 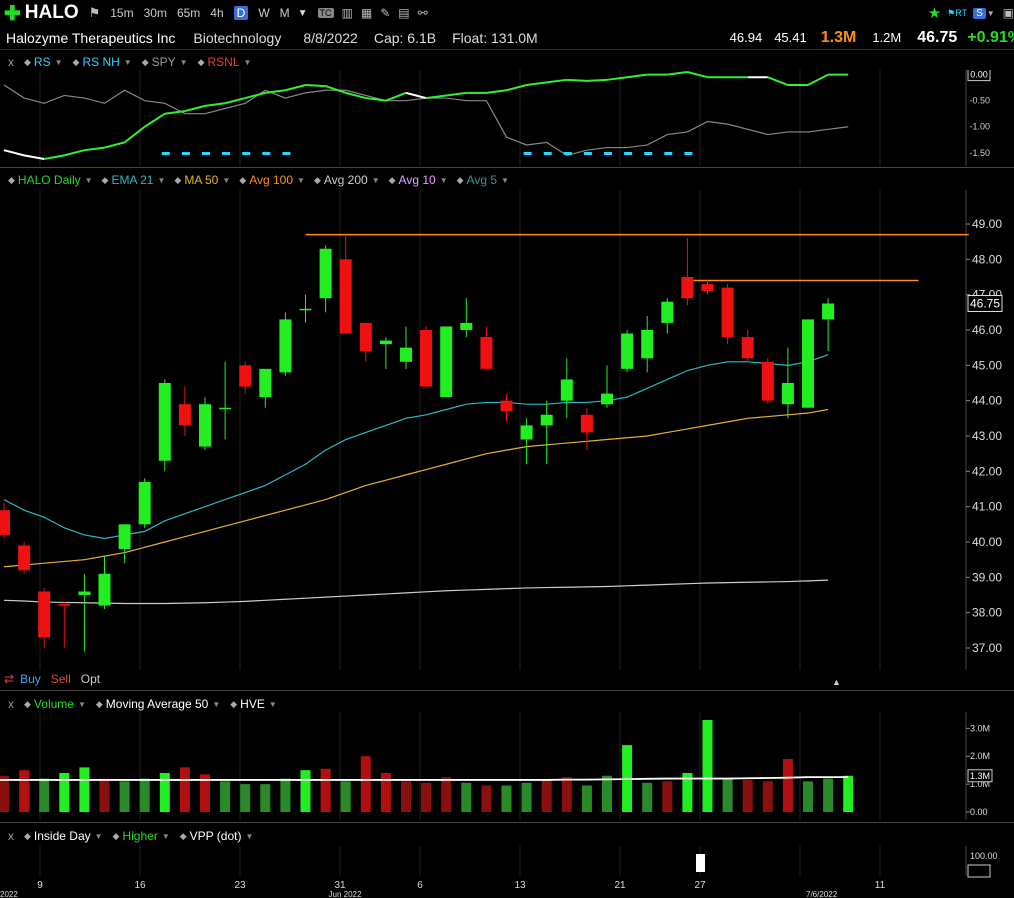 I want to click on chart-settings-icon: ▥, so click(x=347, y=13).